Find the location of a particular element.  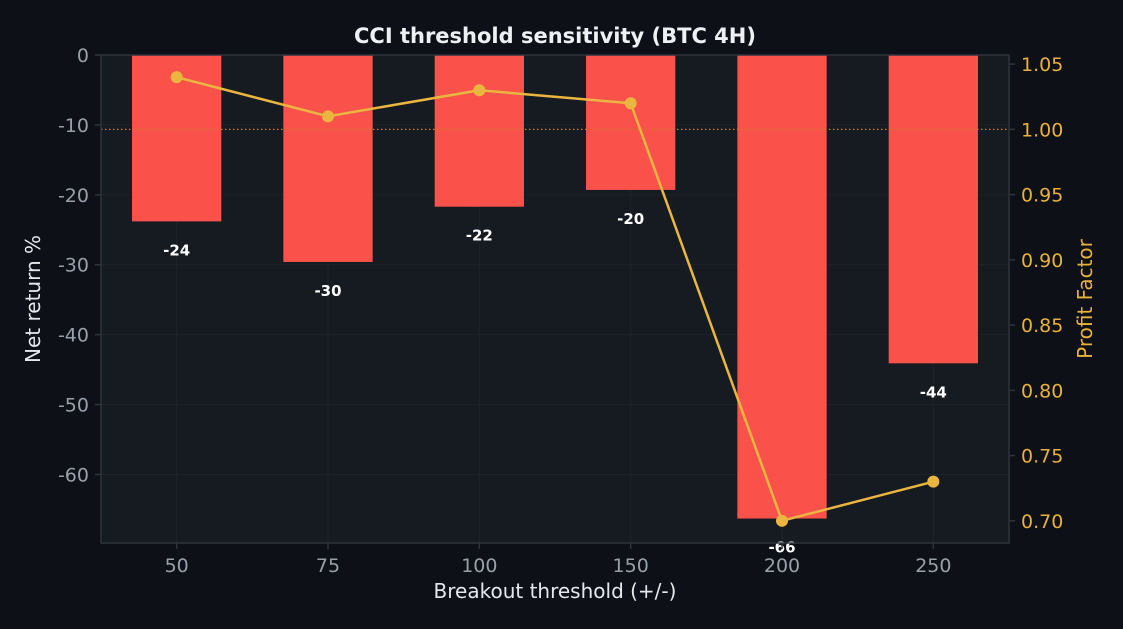

y2-tick-label: 0.85 is located at coordinates (1042, 326).